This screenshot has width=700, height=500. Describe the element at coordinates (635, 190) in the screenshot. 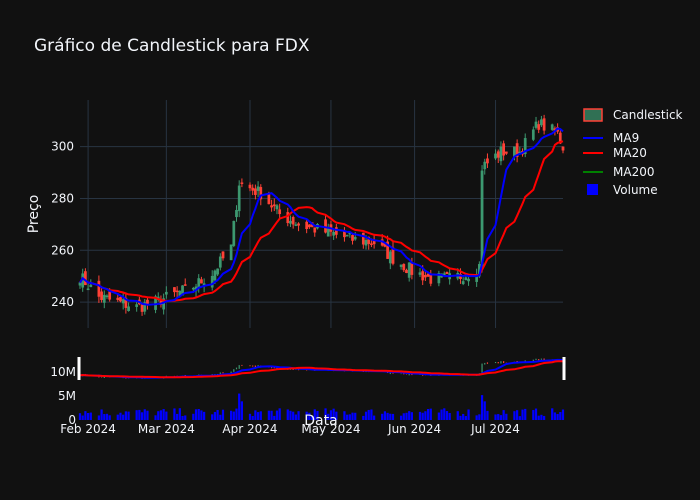

I see `legend-volume-label: Volume` at that location.